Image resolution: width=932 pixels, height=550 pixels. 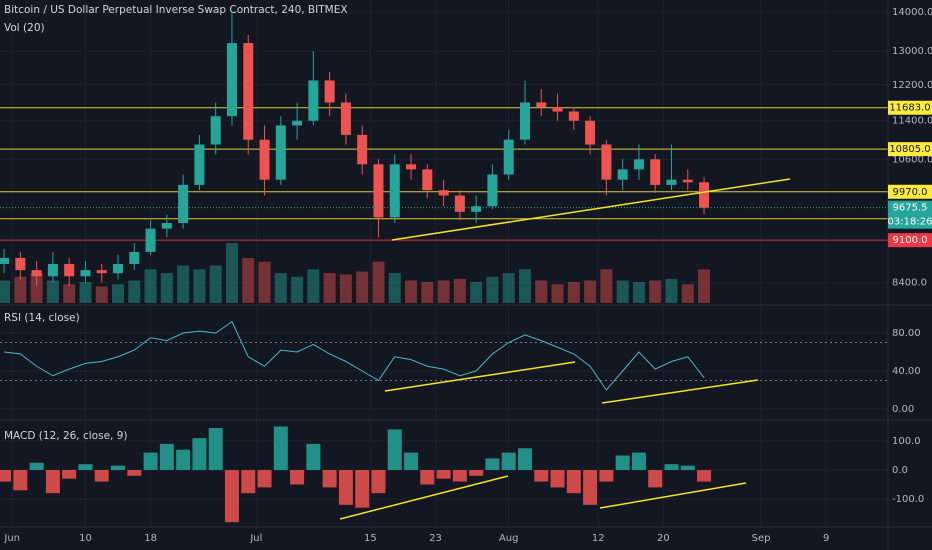 I want to click on y-tick-label: 13000.0, so click(x=912, y=51).